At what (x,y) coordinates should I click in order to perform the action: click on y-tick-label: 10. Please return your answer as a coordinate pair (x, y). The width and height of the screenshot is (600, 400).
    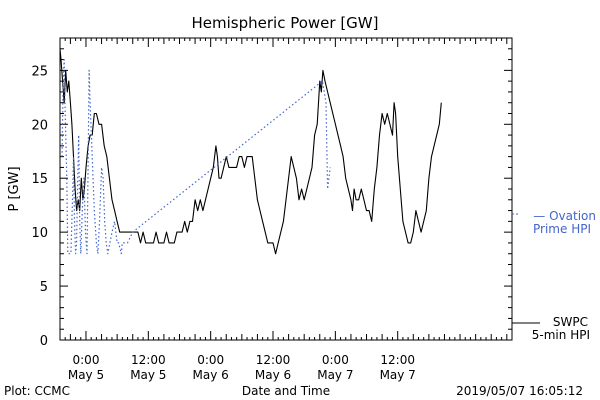
    Looking at the image, I should click on (39, 233).